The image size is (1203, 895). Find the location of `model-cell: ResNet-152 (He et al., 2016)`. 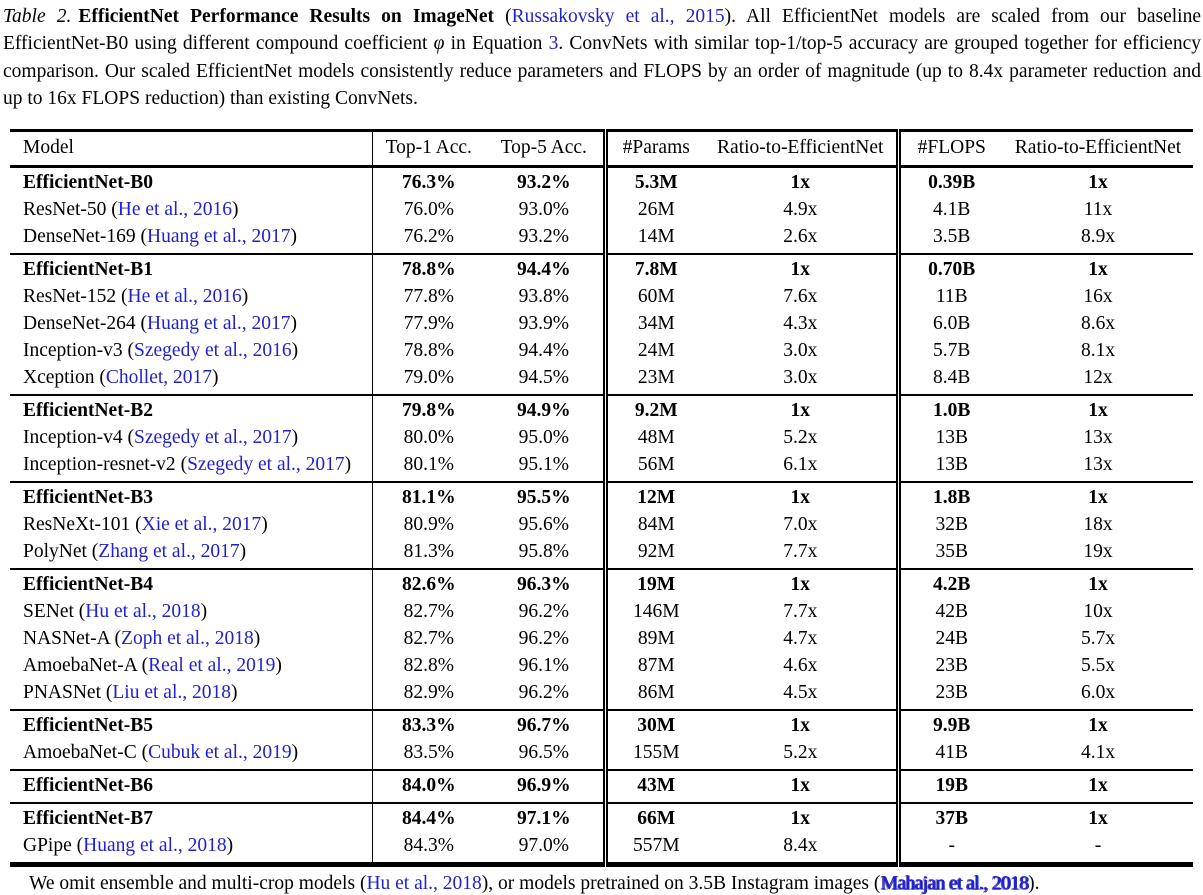

model-cell: ResNet-152 (He et al., 2016) is located at coordinates (136, 297).